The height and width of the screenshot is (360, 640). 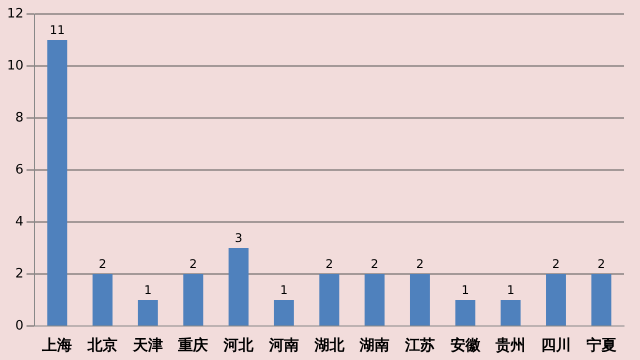 I want to click on y-tick-label: 0, so click(x=19, y=326).